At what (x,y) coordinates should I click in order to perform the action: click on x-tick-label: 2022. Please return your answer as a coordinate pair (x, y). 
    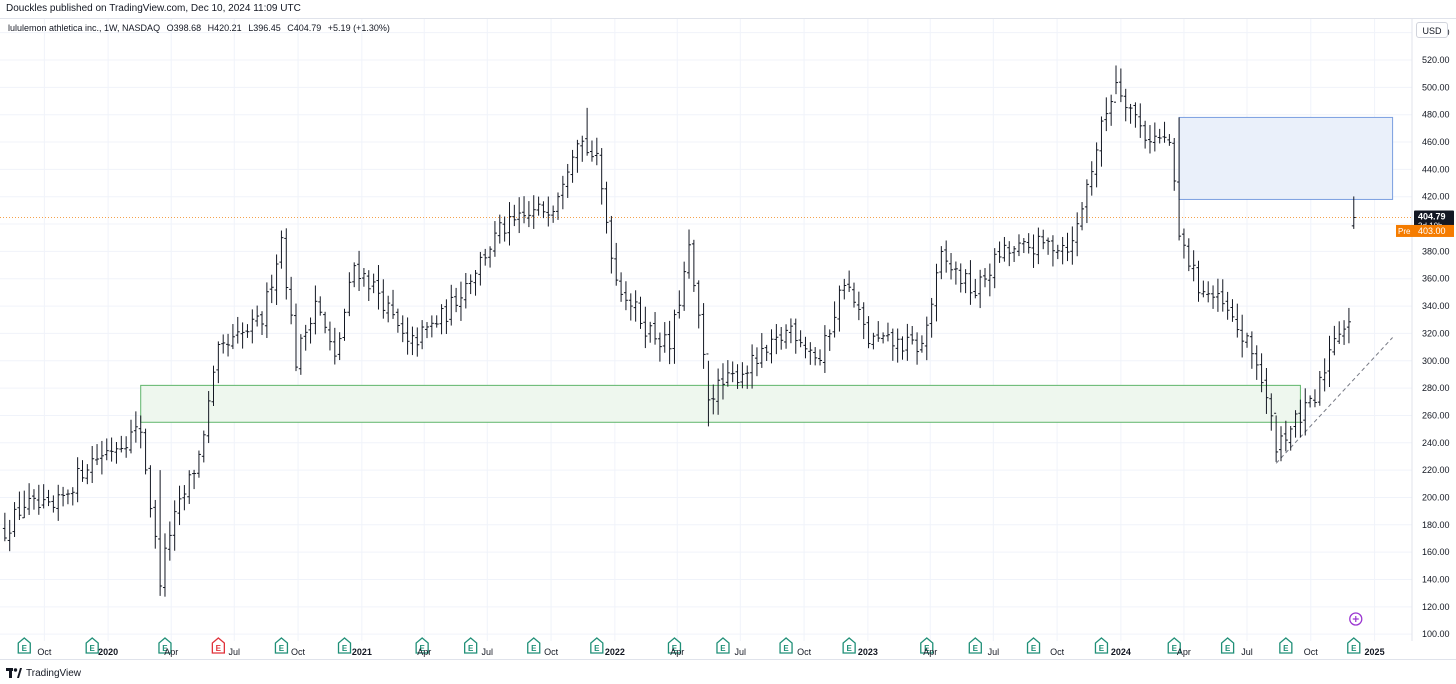
    Looking at the image, I should click on (615, 652).